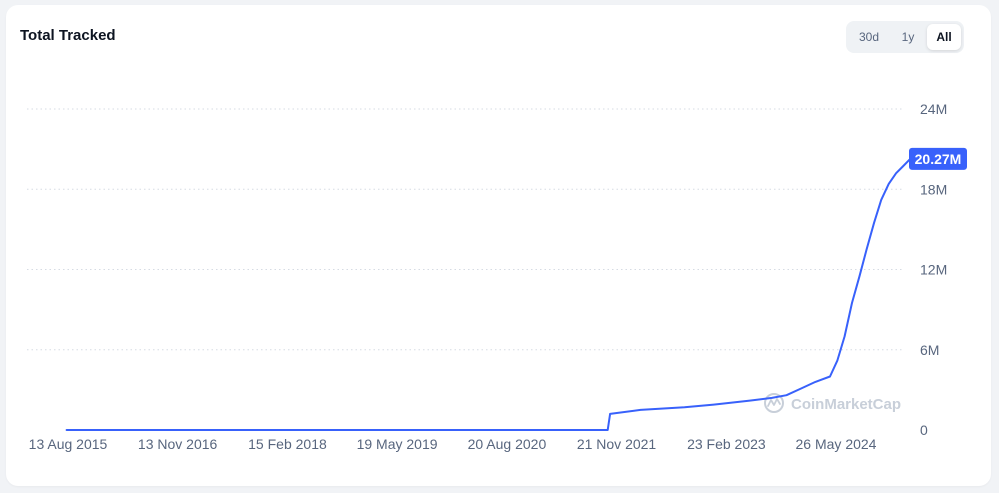 Image resolution: width=999 pixels, height=493 pixels. Describe the element at coordinates (287, 444) in the screenshot. I see `x-tick-label: 15 Feb 2018` at that location.